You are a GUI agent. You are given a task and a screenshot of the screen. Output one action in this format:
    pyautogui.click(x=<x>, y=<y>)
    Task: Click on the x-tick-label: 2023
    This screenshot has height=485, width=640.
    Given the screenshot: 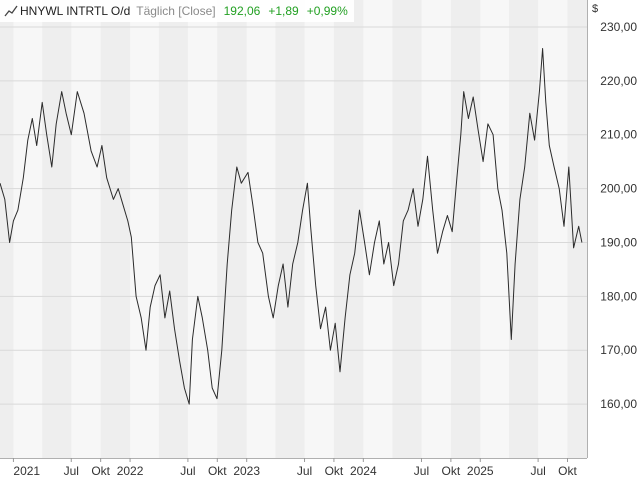 What is the action you would take?
    pyautogui.click(x=246, y=471)
    